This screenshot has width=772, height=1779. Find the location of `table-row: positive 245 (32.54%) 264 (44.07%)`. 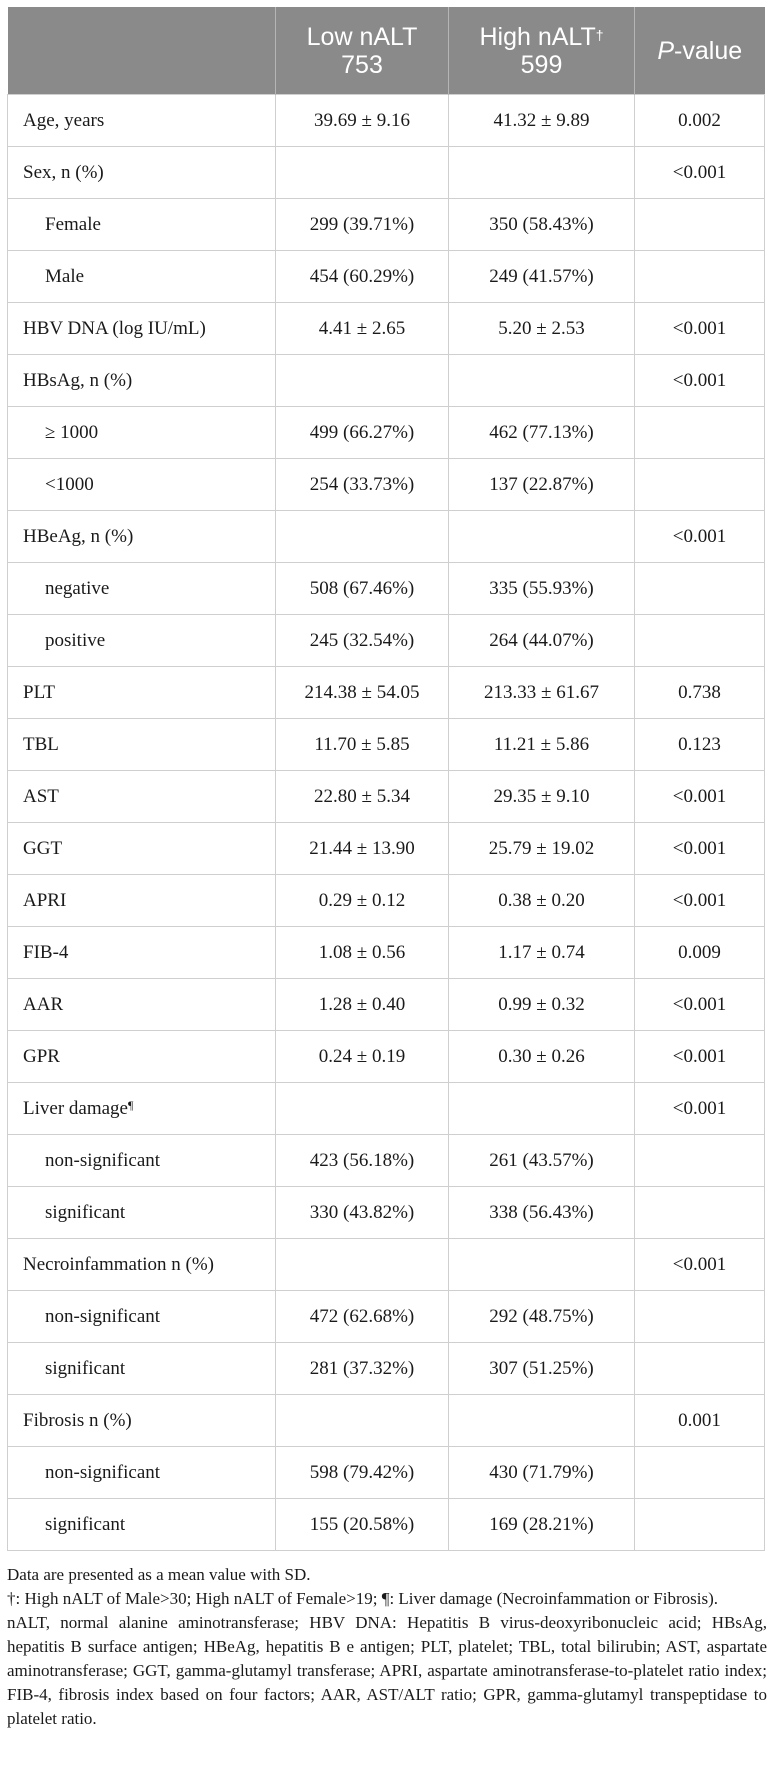

table-row: positive 245 (32.54%) 264 (44.07%) is located at coordinates (386, 640).